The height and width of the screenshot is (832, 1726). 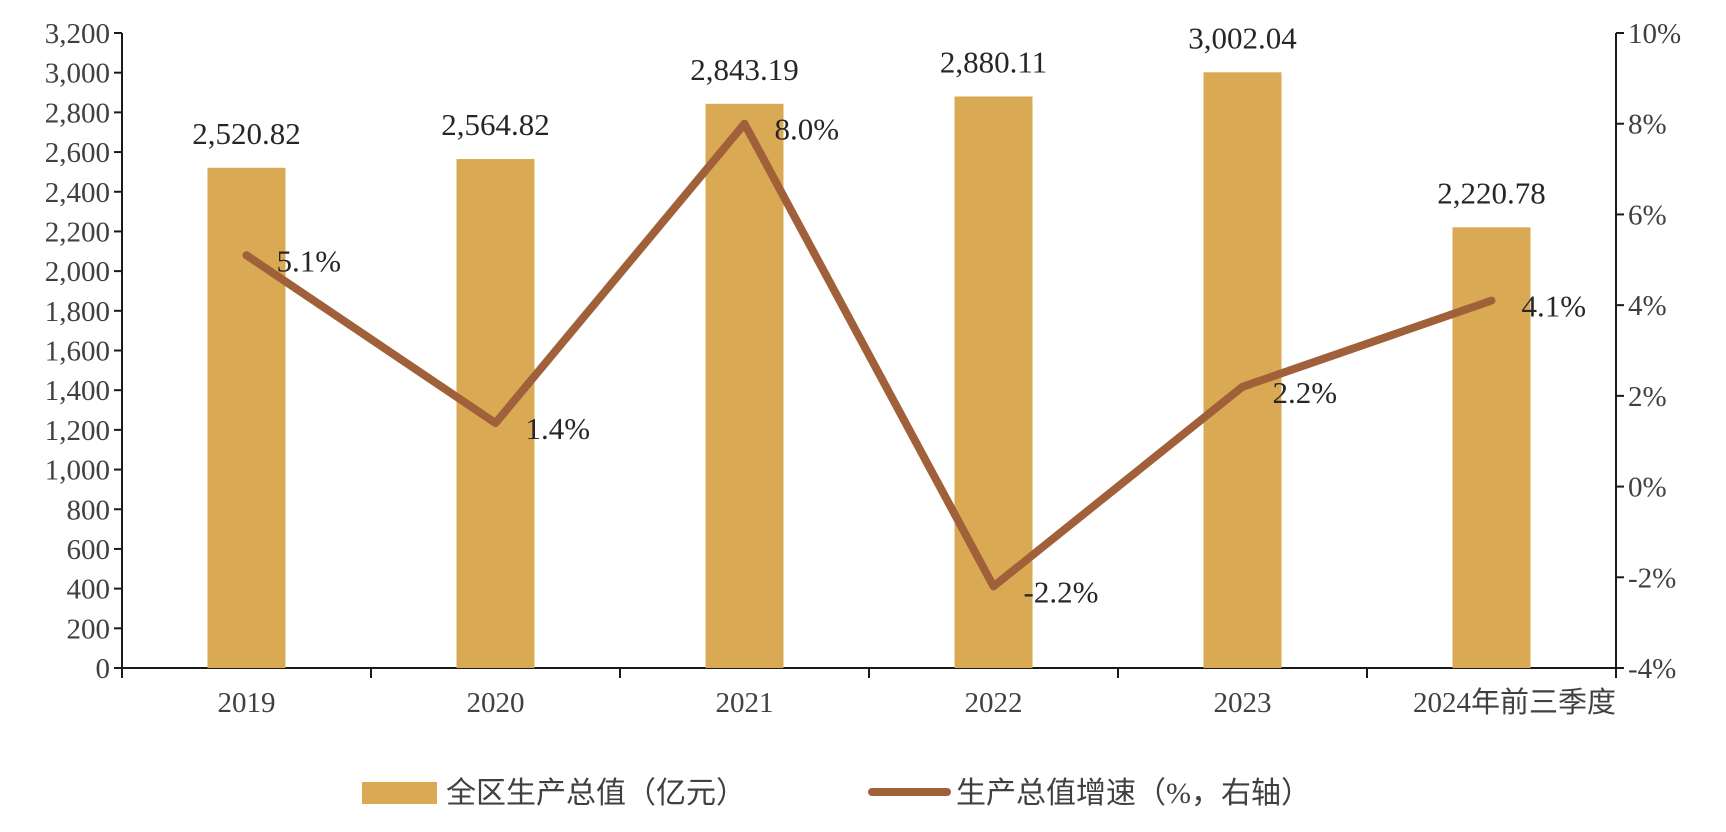 What do you see at coordinates (77, 431) in the screenshot?
I see `left-axis-tick-label: 1,200` at bounding box center [77, 431].